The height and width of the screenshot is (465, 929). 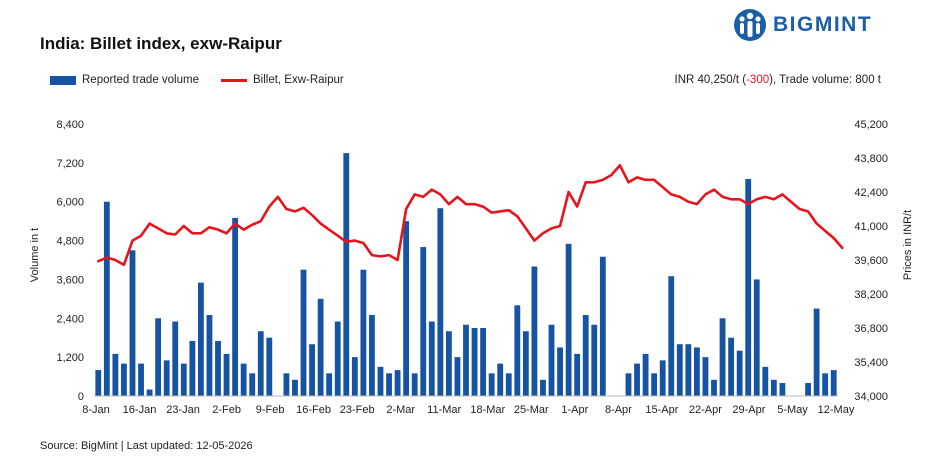 What do you see at coordinates (81, 397) in the screenshot?
I see `y-left-tick-label: 0` at bounding box center [81, 397].